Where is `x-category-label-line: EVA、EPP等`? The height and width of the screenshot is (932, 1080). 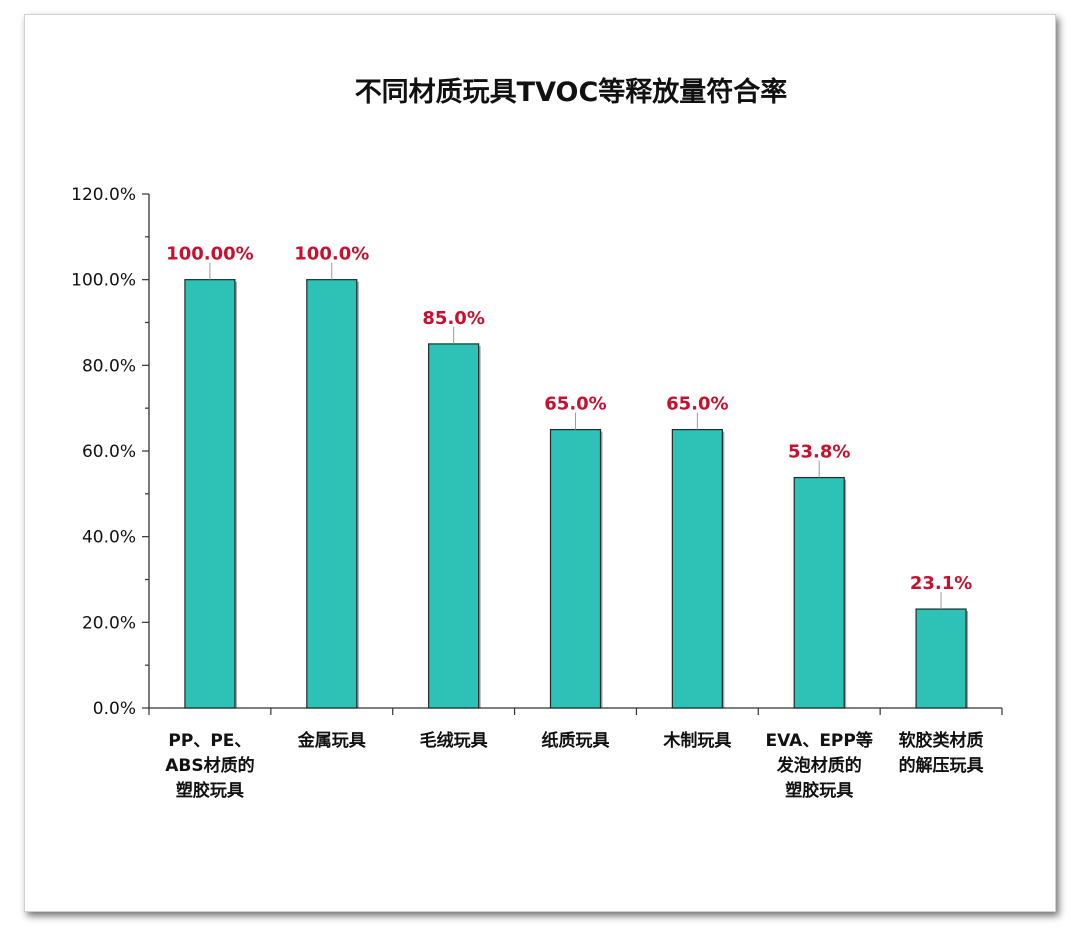
x-category-label-line: EVA、EPP等 is located at coordinates (819, 740).